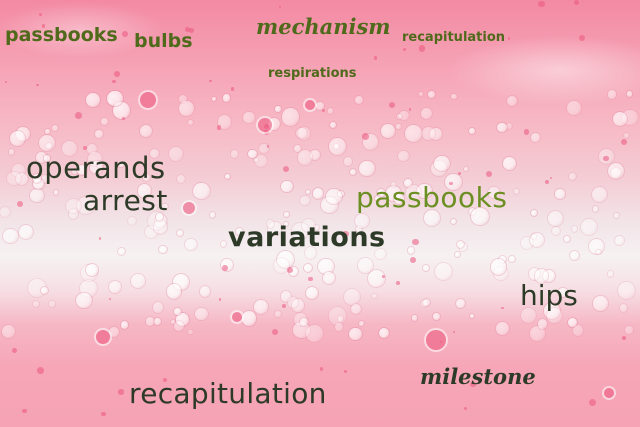  I want to click on word-variations: variations, so click(307, 237).